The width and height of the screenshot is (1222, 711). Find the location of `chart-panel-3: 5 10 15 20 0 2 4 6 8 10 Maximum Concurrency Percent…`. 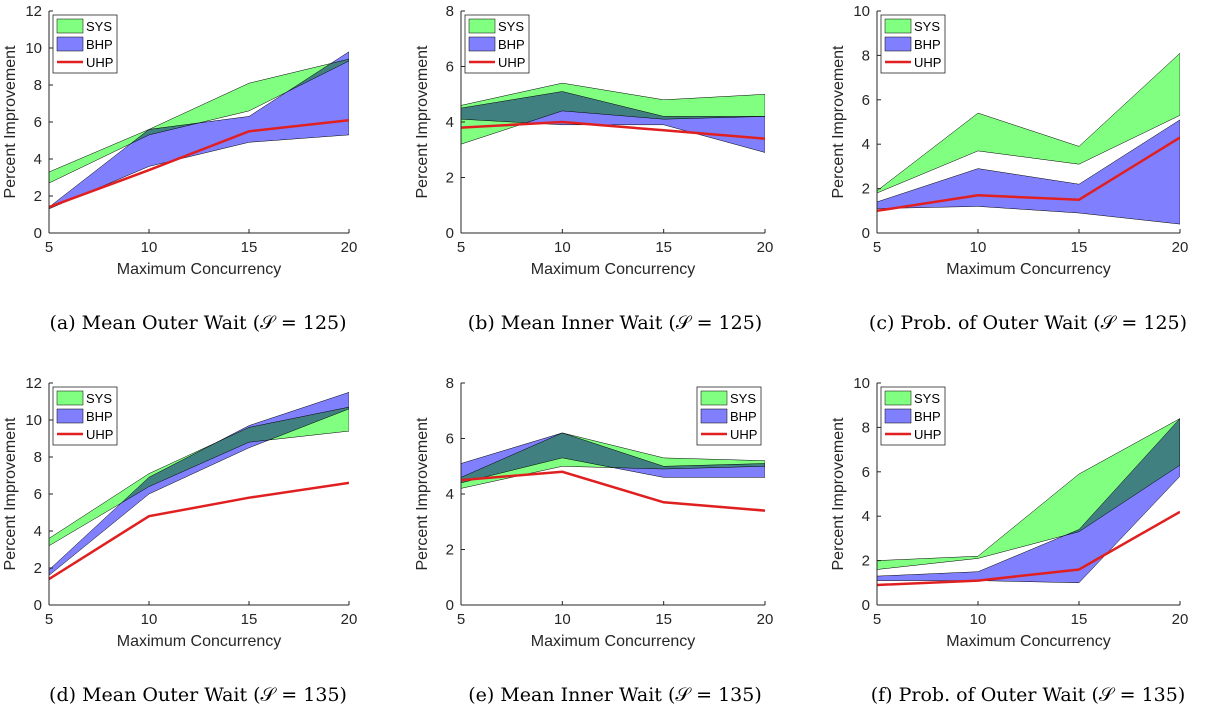

chart-panel-3: 5 10 15 20 0 2 4 6 8 10 Maximum Concurrency Percent… is located at coordinates (1009, 168).